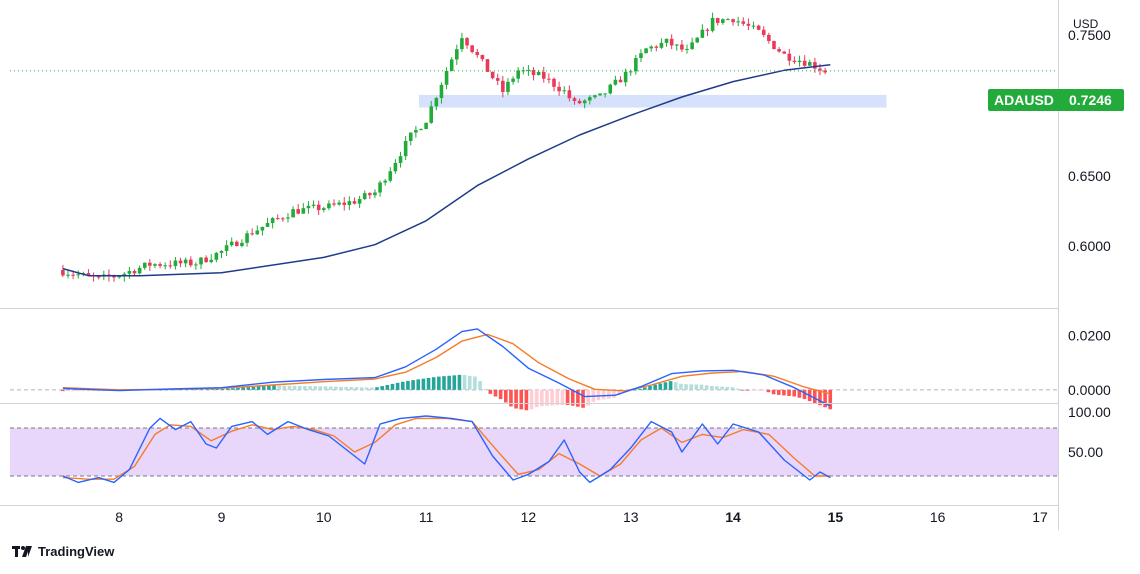  I want to click on time-tick-label: 14, so click(733, 517).